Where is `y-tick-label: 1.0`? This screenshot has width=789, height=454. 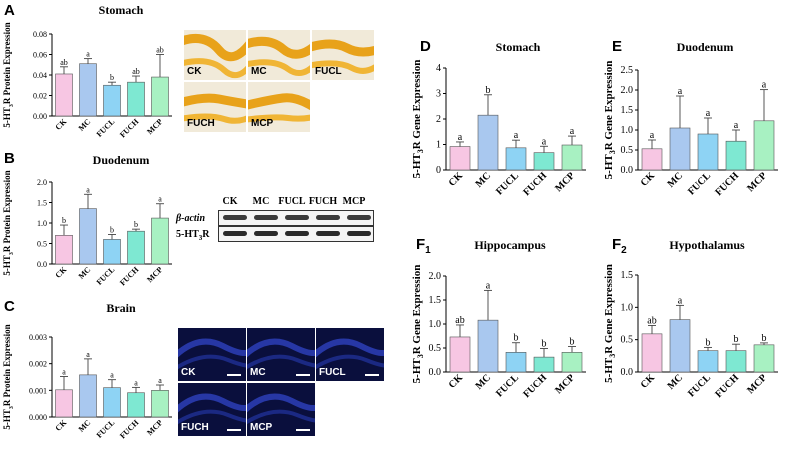 y-tick-label: 1.0 is located at coordinates (627, 130).